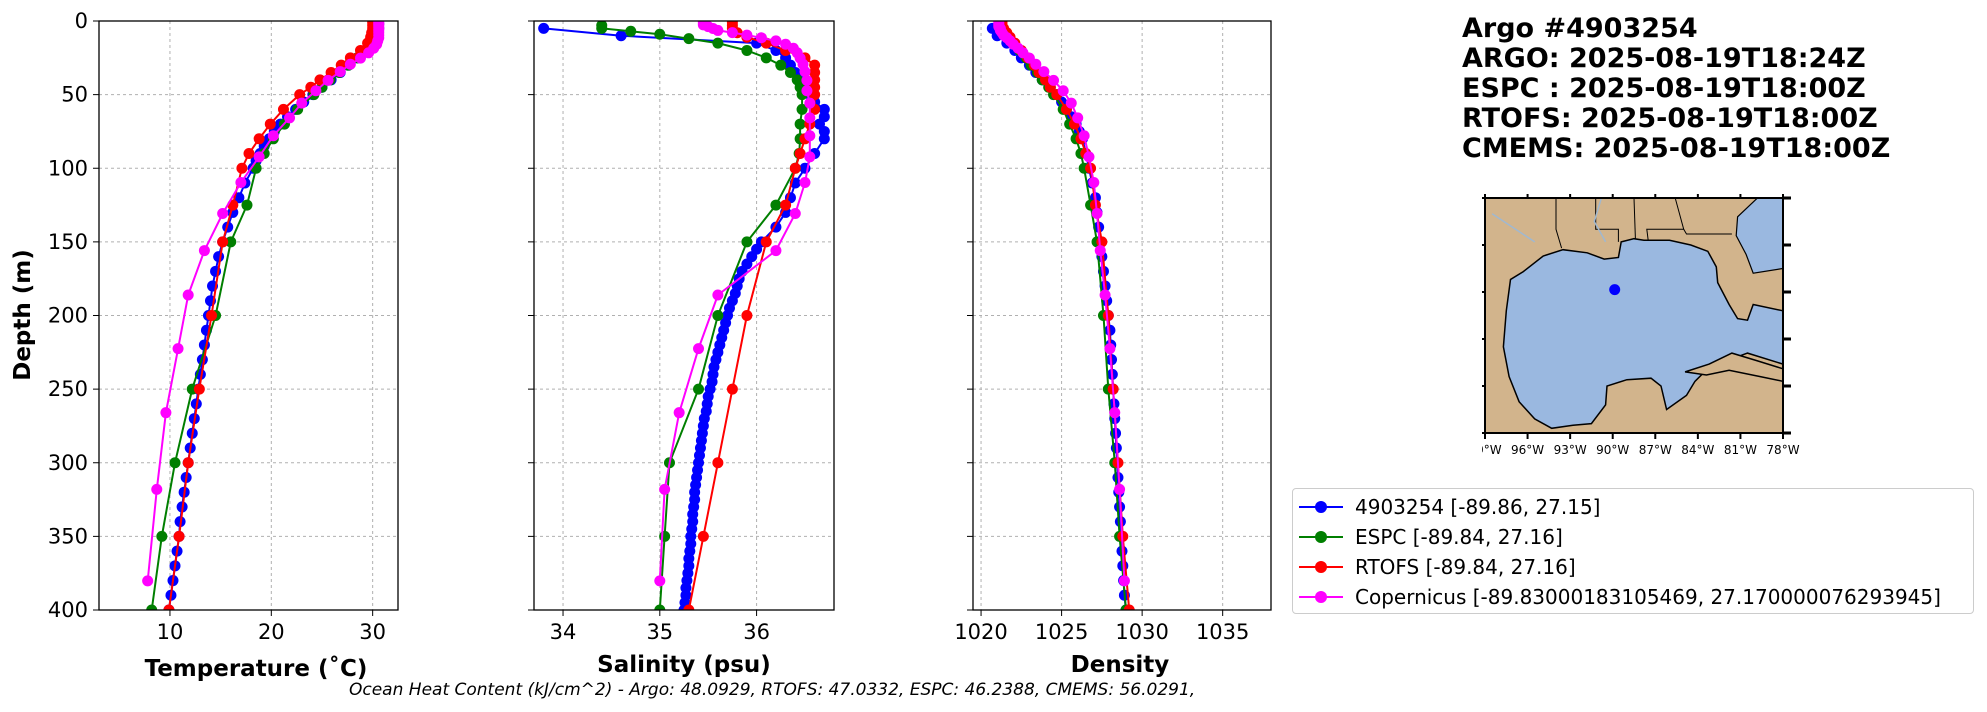 The image size is (1987, 712). What do you see at coordinates (1782, 450) in the screenshot?
I see `map-lon-label: 78°W` at bounding box center [1782, 450].